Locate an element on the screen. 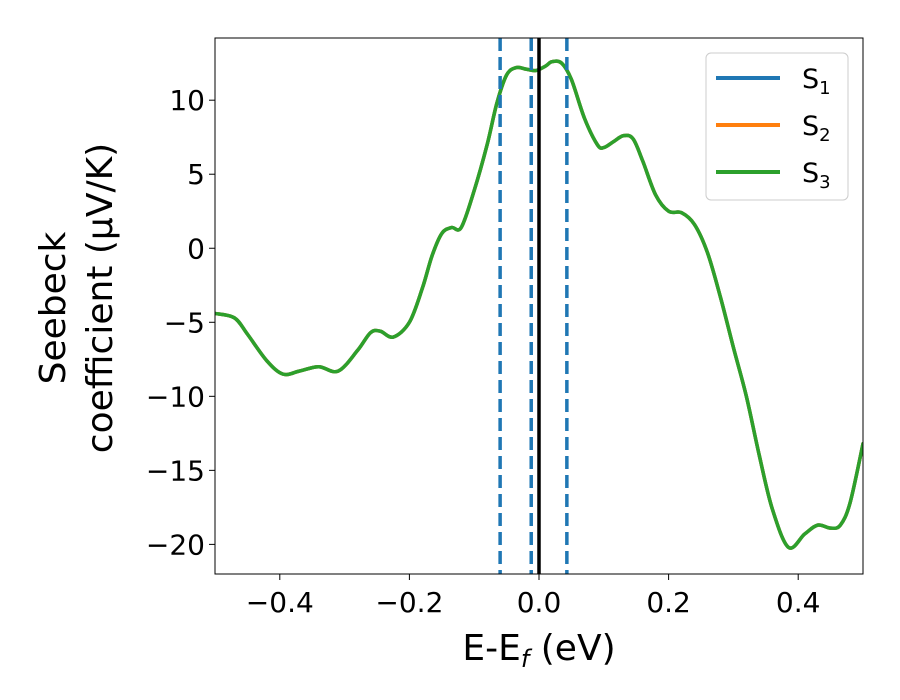  y-tick-label: 0 is located at coordinates (196, 248).